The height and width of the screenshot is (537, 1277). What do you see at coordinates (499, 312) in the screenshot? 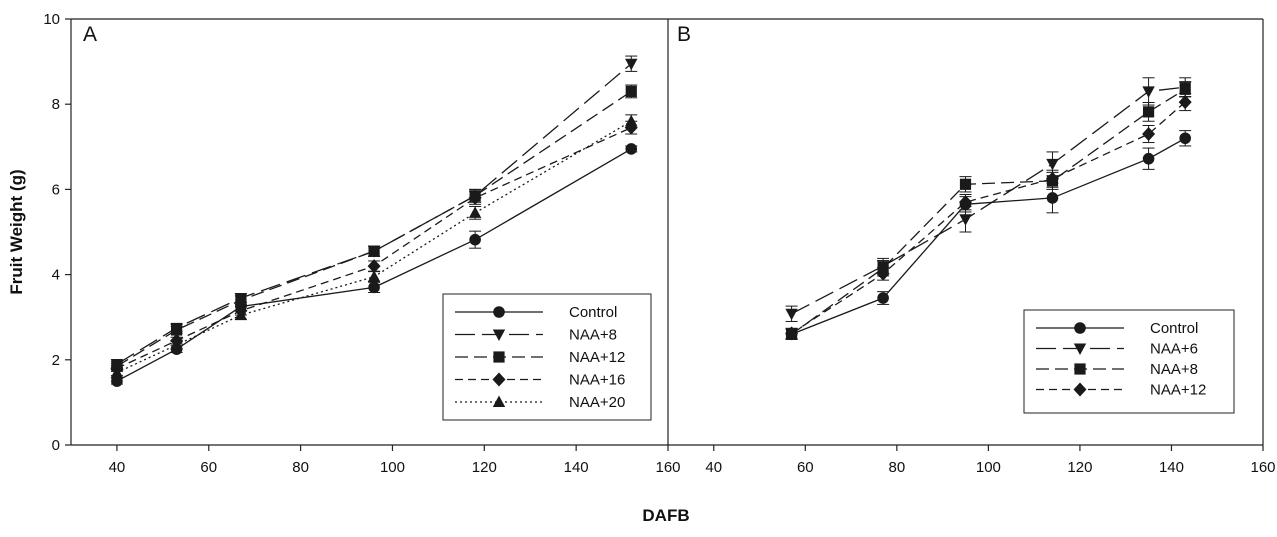
I see `panel-a-legend-control-swatch-marker` at bounding box center [499, 312].